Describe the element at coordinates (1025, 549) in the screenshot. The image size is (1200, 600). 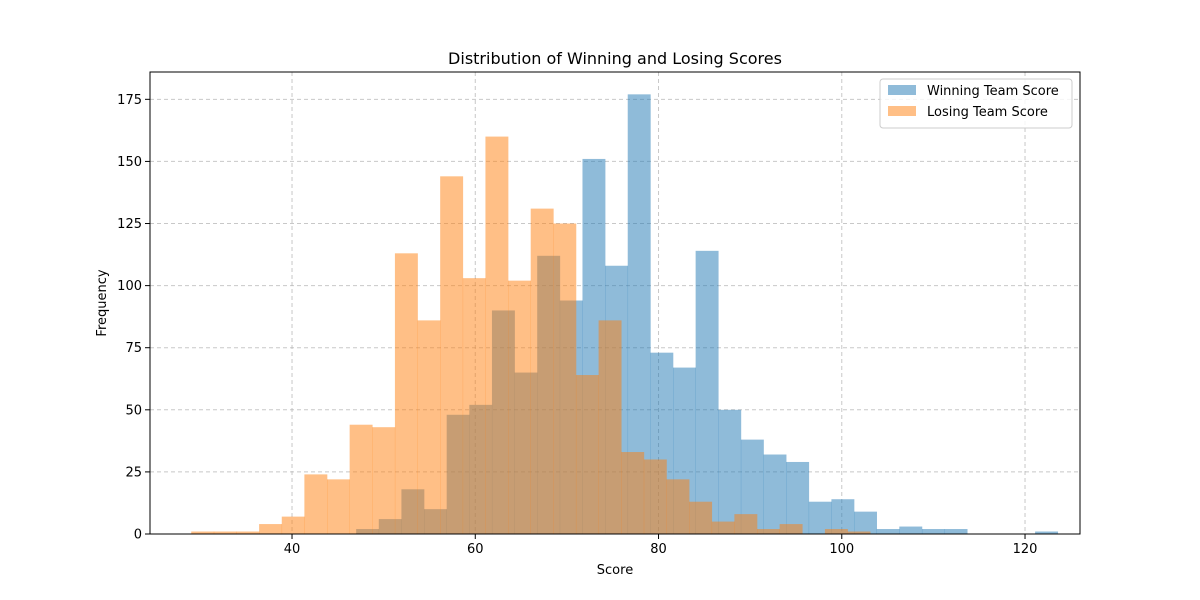
I see `x-tick-label: 120` at that location.